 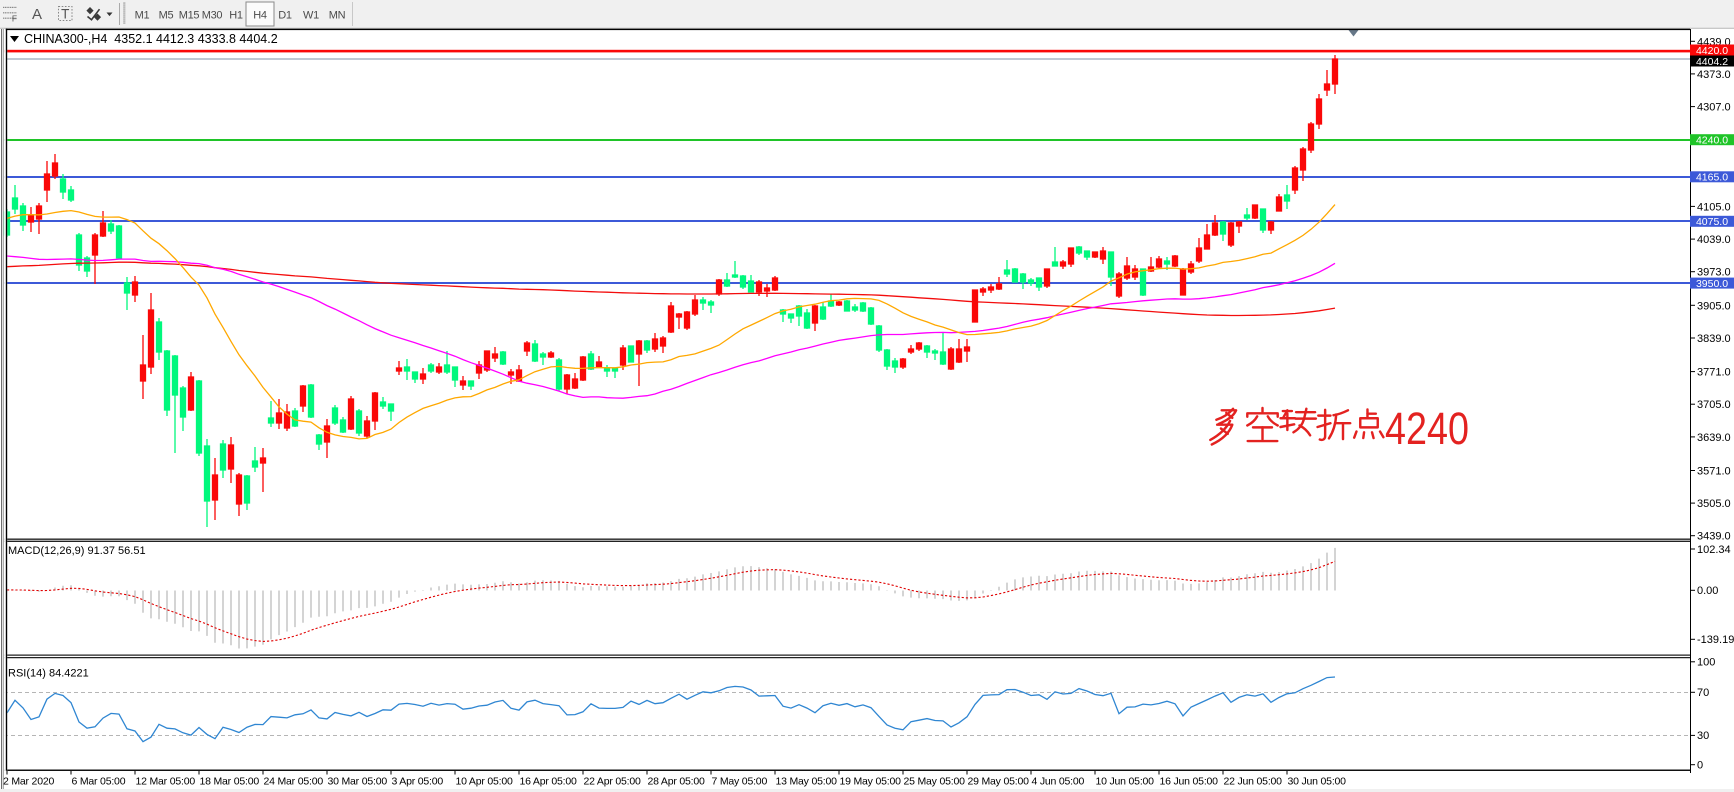 I want to click on svg-text: 22 Jun 05:00, so click(x=1253, y=782).